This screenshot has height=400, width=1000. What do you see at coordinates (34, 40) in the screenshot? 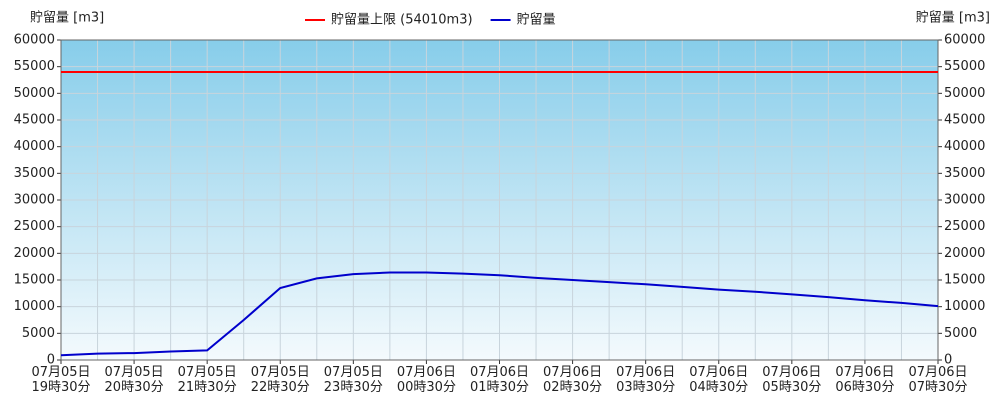
I see `y-tick-label: 60000` at bounding box center [34, 40].